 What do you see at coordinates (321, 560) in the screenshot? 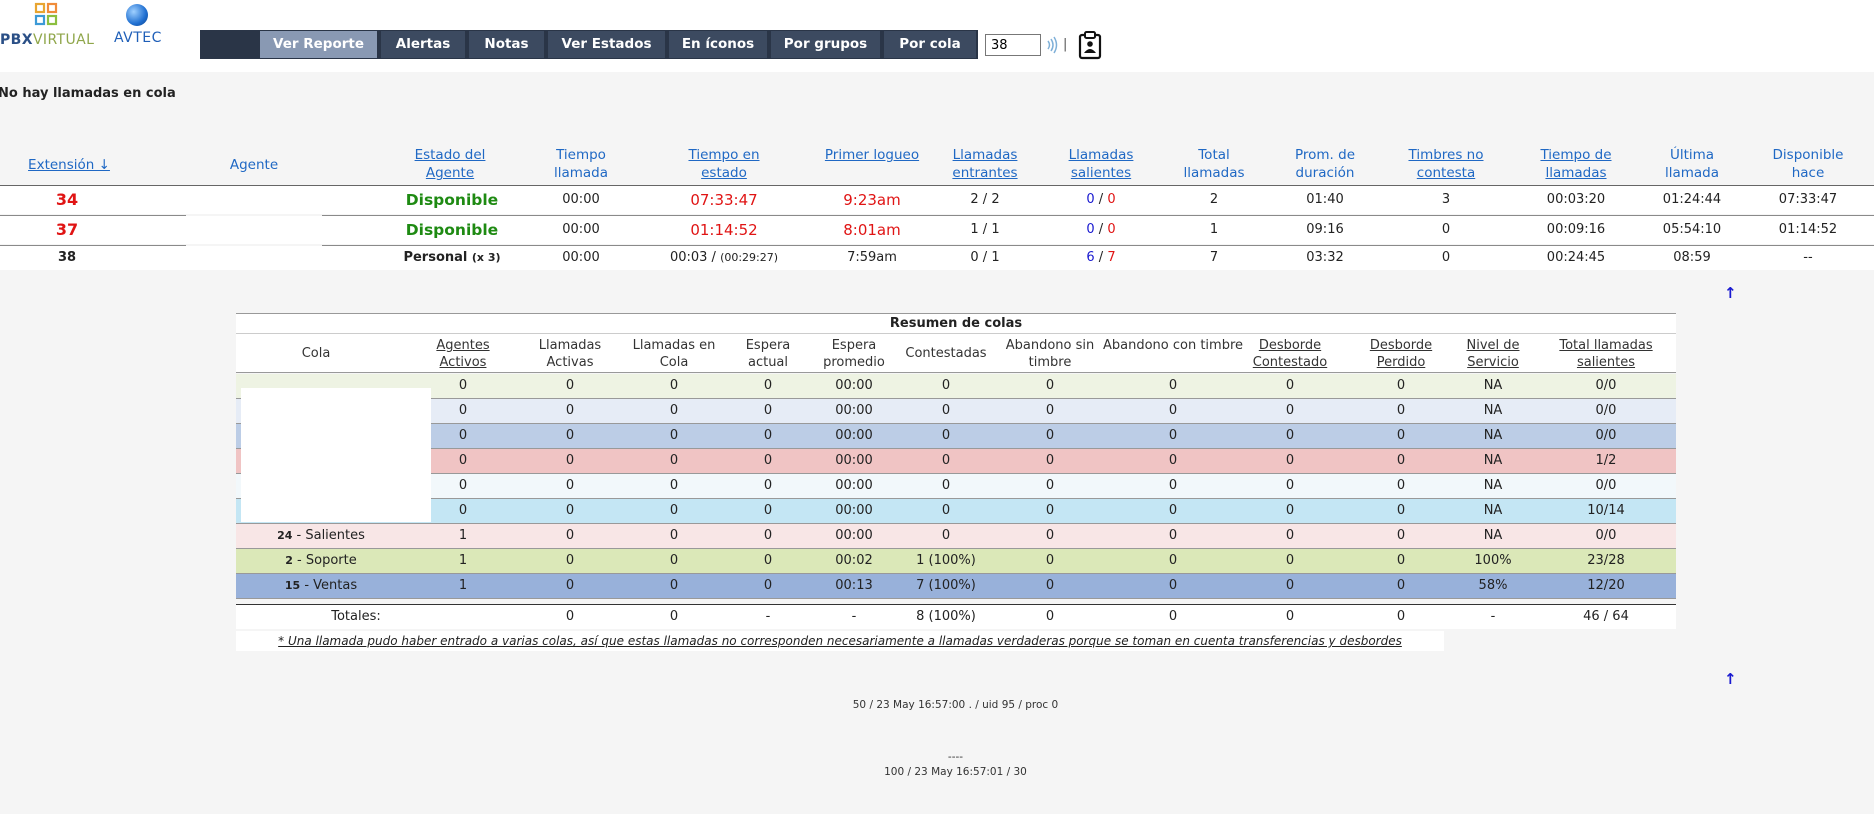
I see `queue-name: 2 - Soporte` at bounding box center [321, 560].